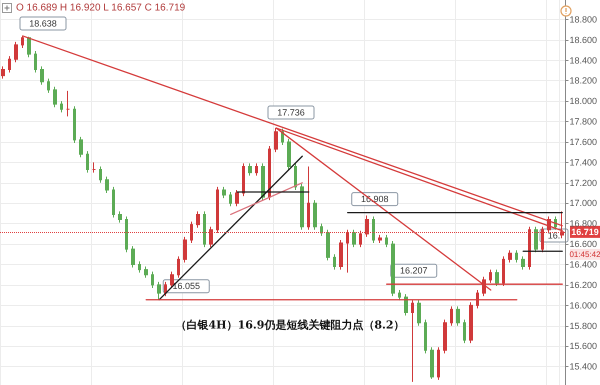 The width and height of the screenshot is (600, 385). Describe the element at coordinates (186, 286) in the screenshot. I see `annotation: 16.055` at that location.